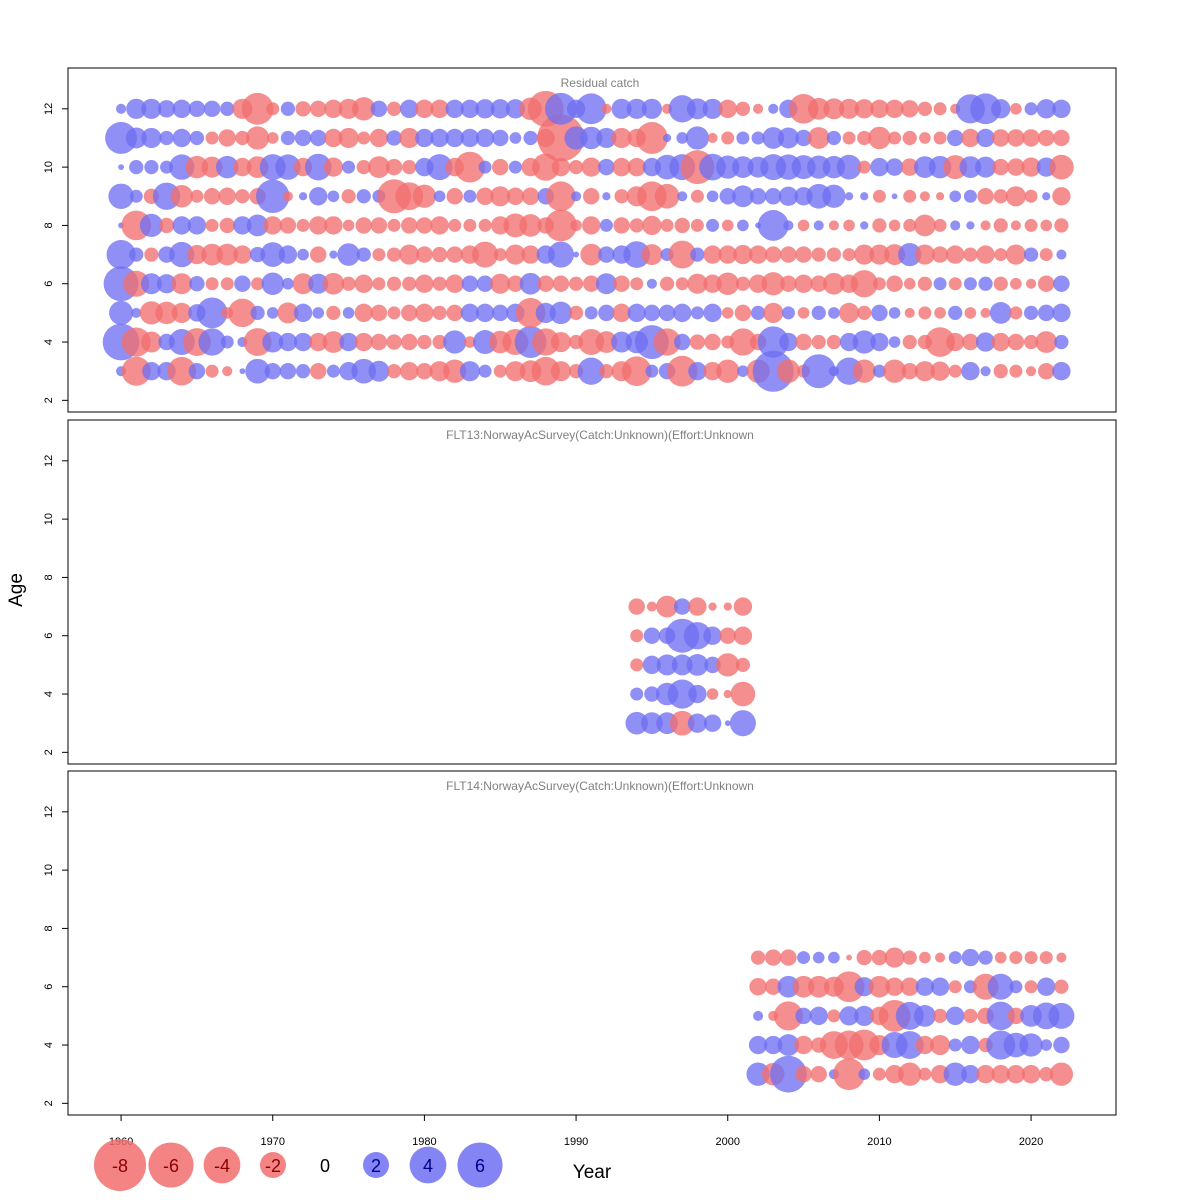 This screenshot has height=1200, width=1200. I want to click on y-tick-label: 10, so click(49, 167).